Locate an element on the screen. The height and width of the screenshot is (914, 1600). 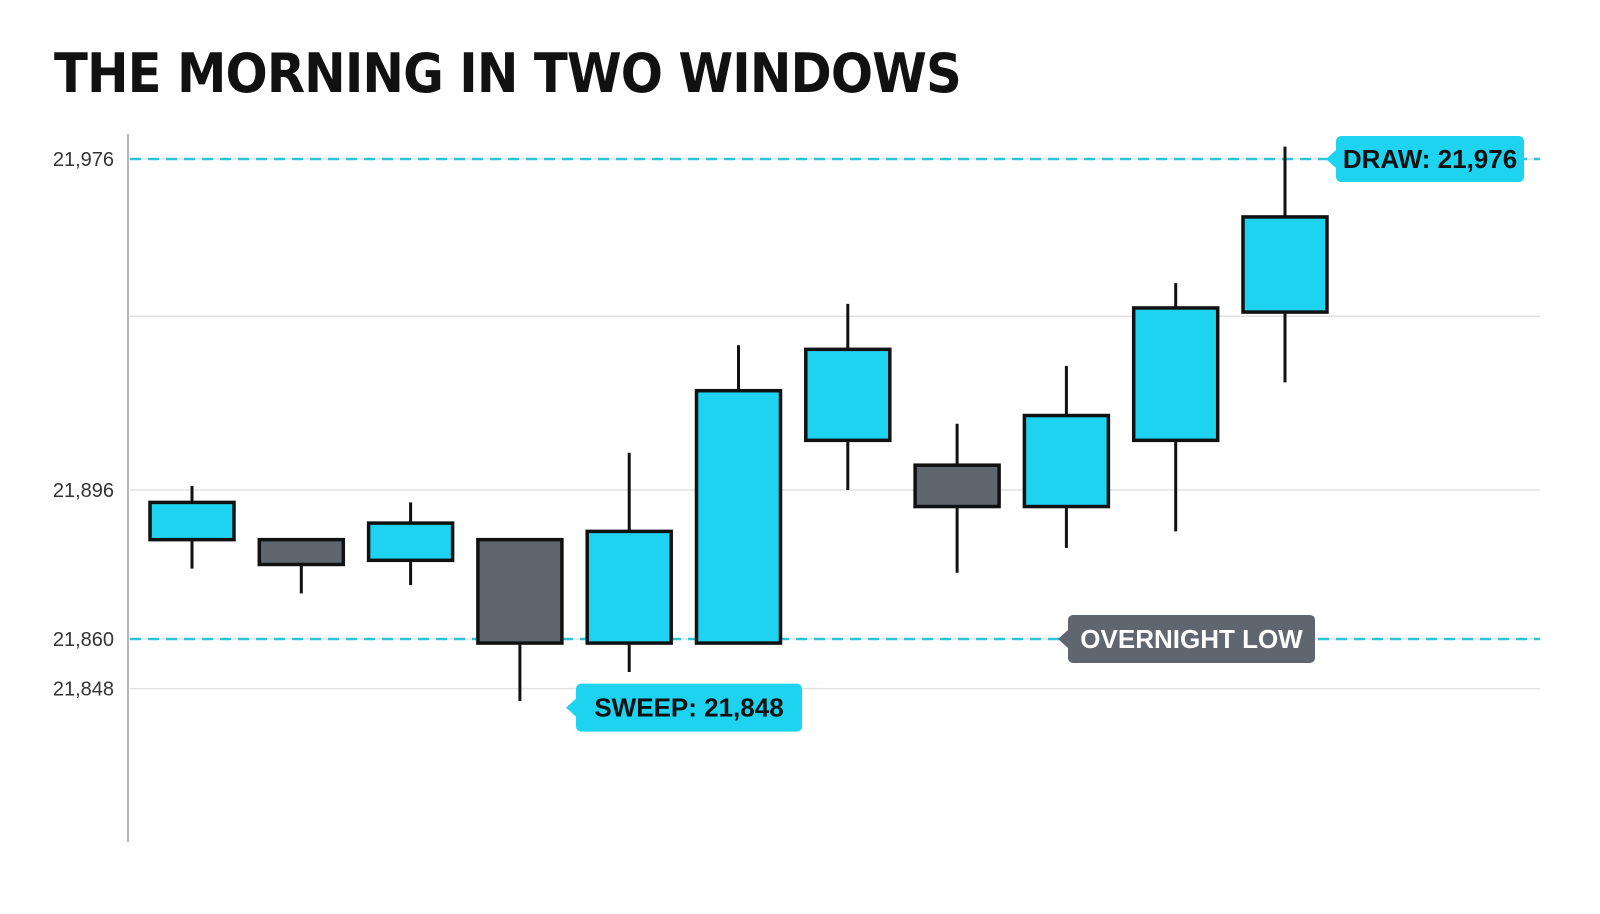
draw-callout-text: DRAW: 21,976 is located at coordinates (1430, 159).